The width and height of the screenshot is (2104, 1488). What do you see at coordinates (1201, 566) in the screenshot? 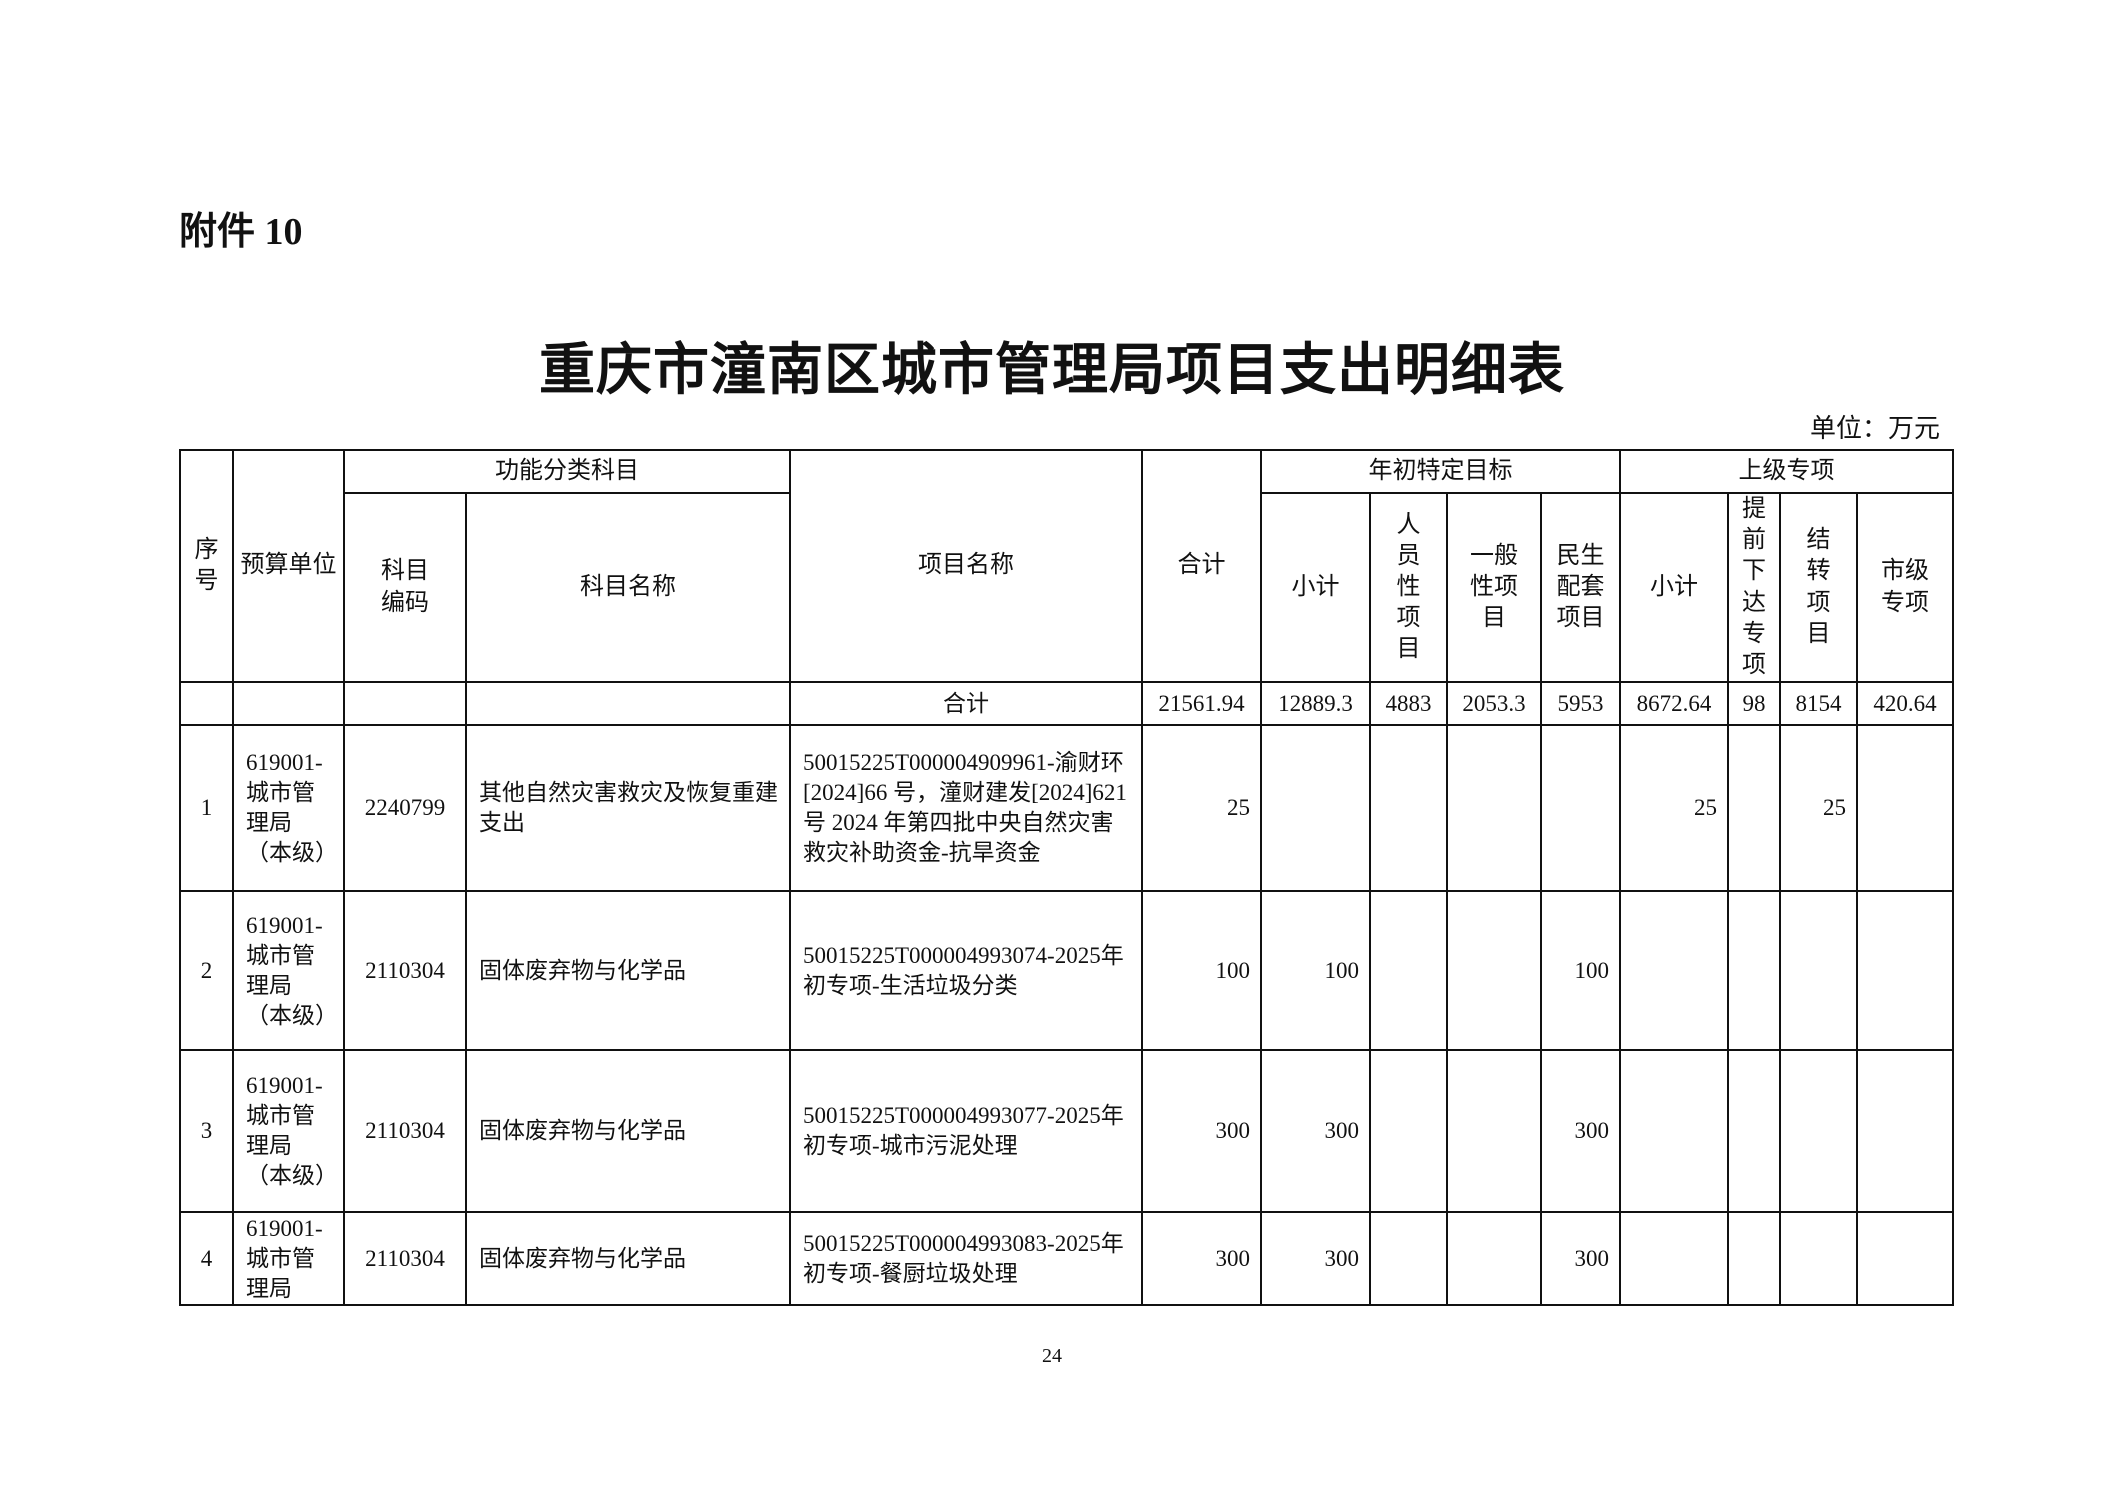
I see `header-total: 合计` at bounding box center [1201, 566].